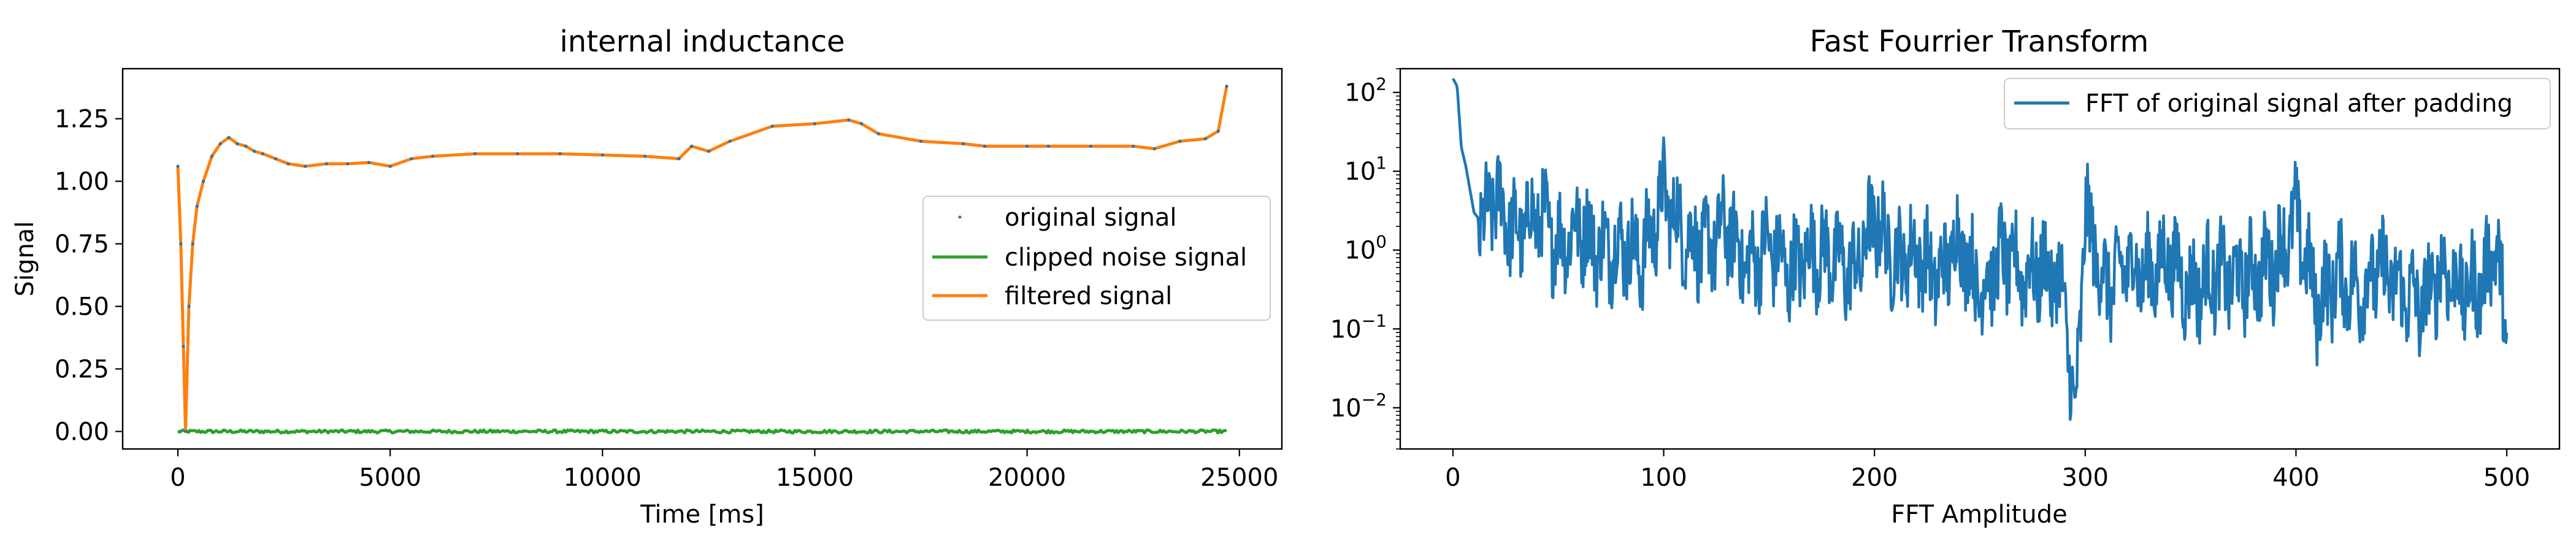 The image size is (2576, 552). What do you see at coordinates (2299, 104) in the screenshot?
I see `legend-label-fft: FFT of original signal after padding` at bounding box center [2299, 104].